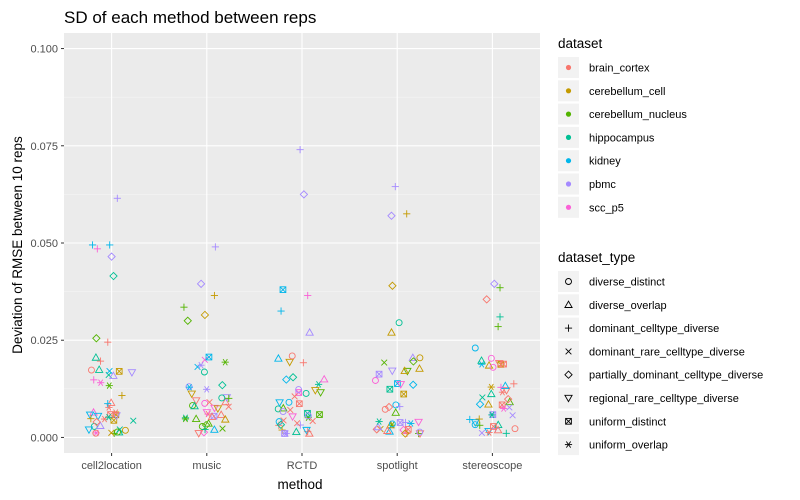 Image resolution: width=800 pixels, height=500 pixels. I want to click on y-tick-label: 0.025, so click(44, 341).